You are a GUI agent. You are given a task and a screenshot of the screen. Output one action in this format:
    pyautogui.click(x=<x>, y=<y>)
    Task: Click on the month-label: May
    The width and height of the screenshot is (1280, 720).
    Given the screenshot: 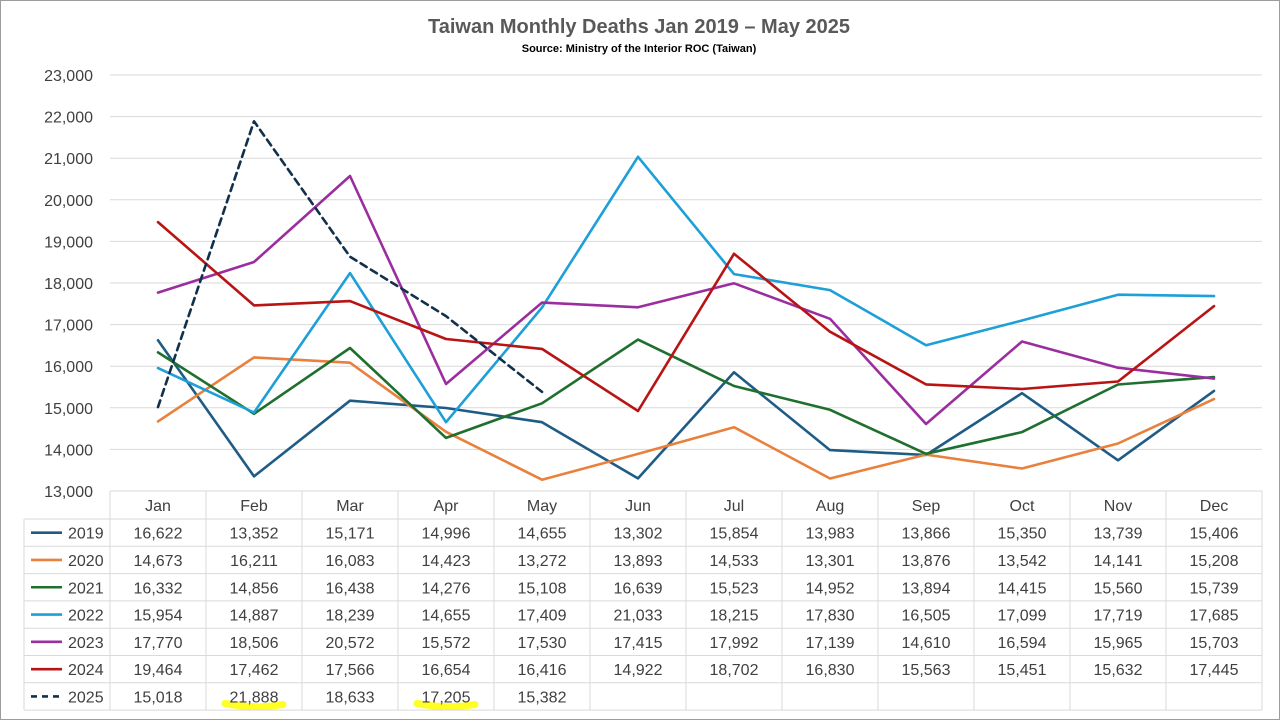 What is the action you would take?
    pyautogui.click(x=542, y=506)
    